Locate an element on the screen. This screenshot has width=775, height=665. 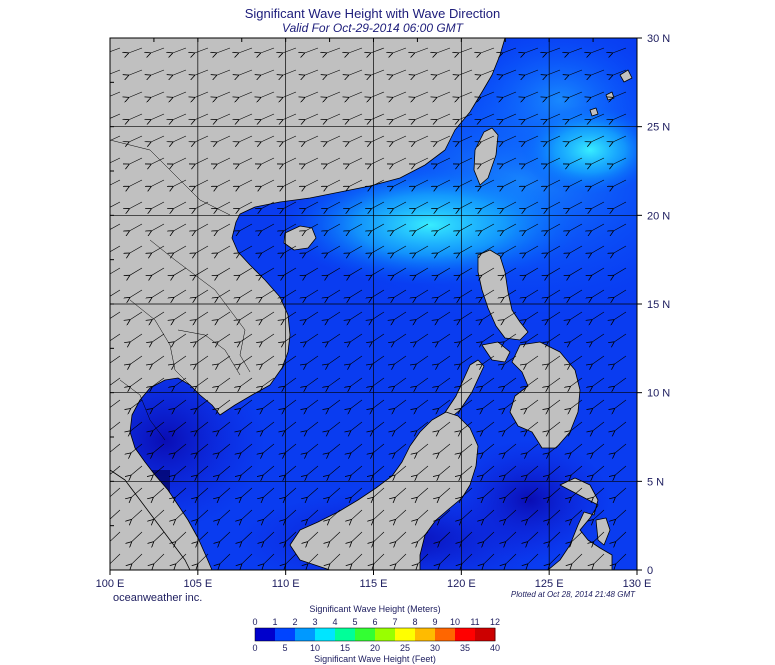
meters-tick-label: 12 is located at coordinates (495, 622).